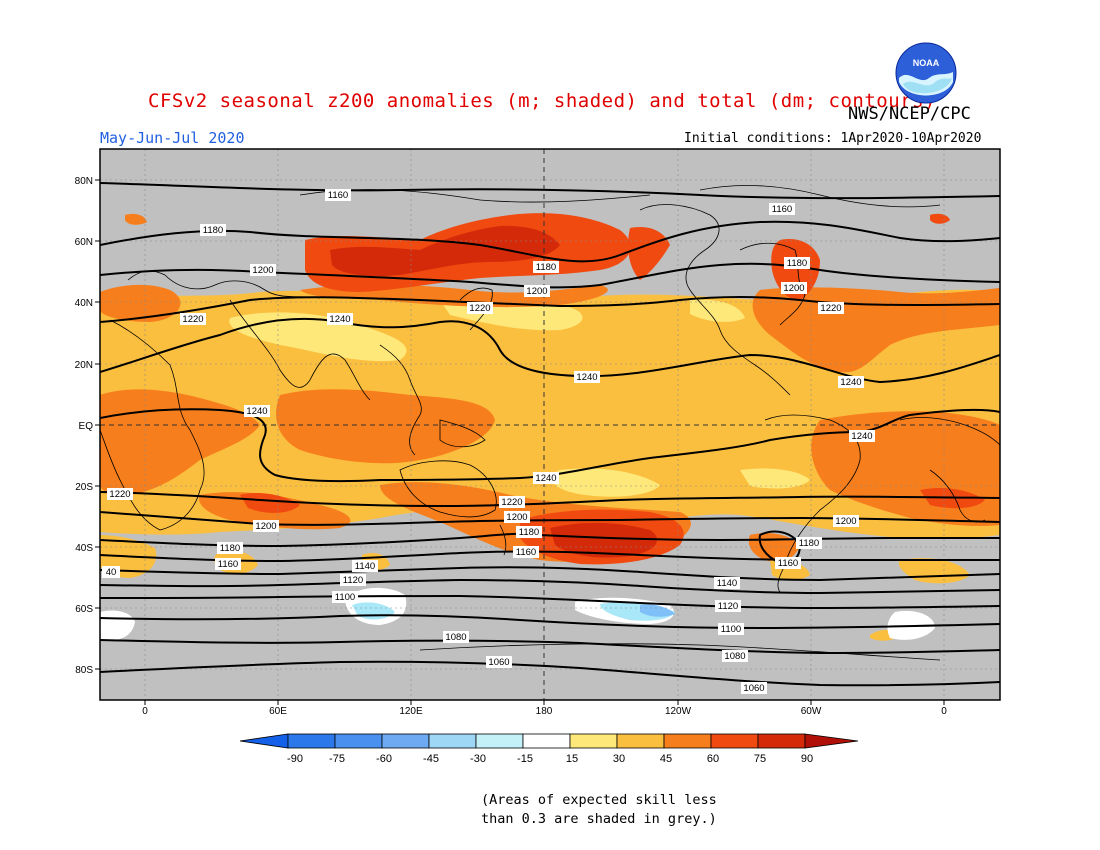 The image size is (1100, 850). Describe the element at coordinates (111, 572) in the screenshot. I see `svg-text: 40` at that location.